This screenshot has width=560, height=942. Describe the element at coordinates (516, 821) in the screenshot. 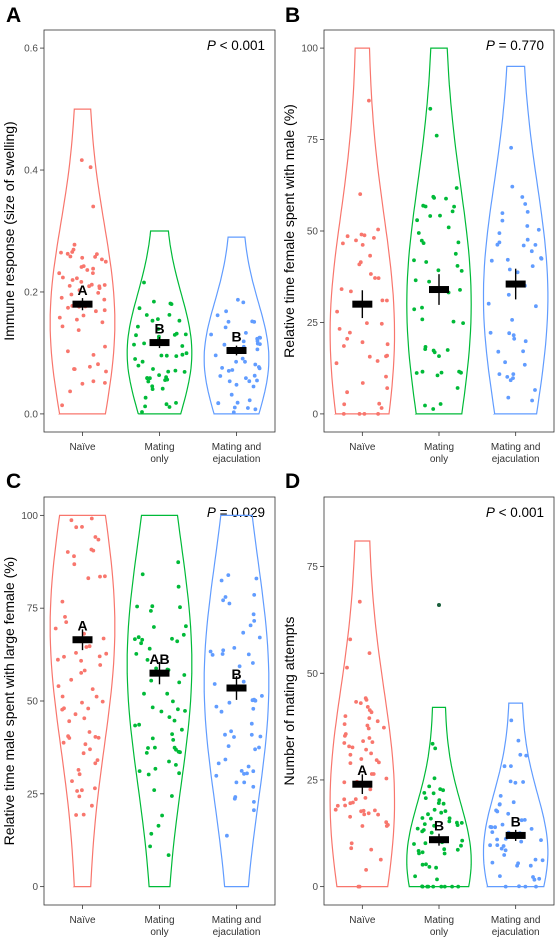

I see `group-letter: B` at that location.